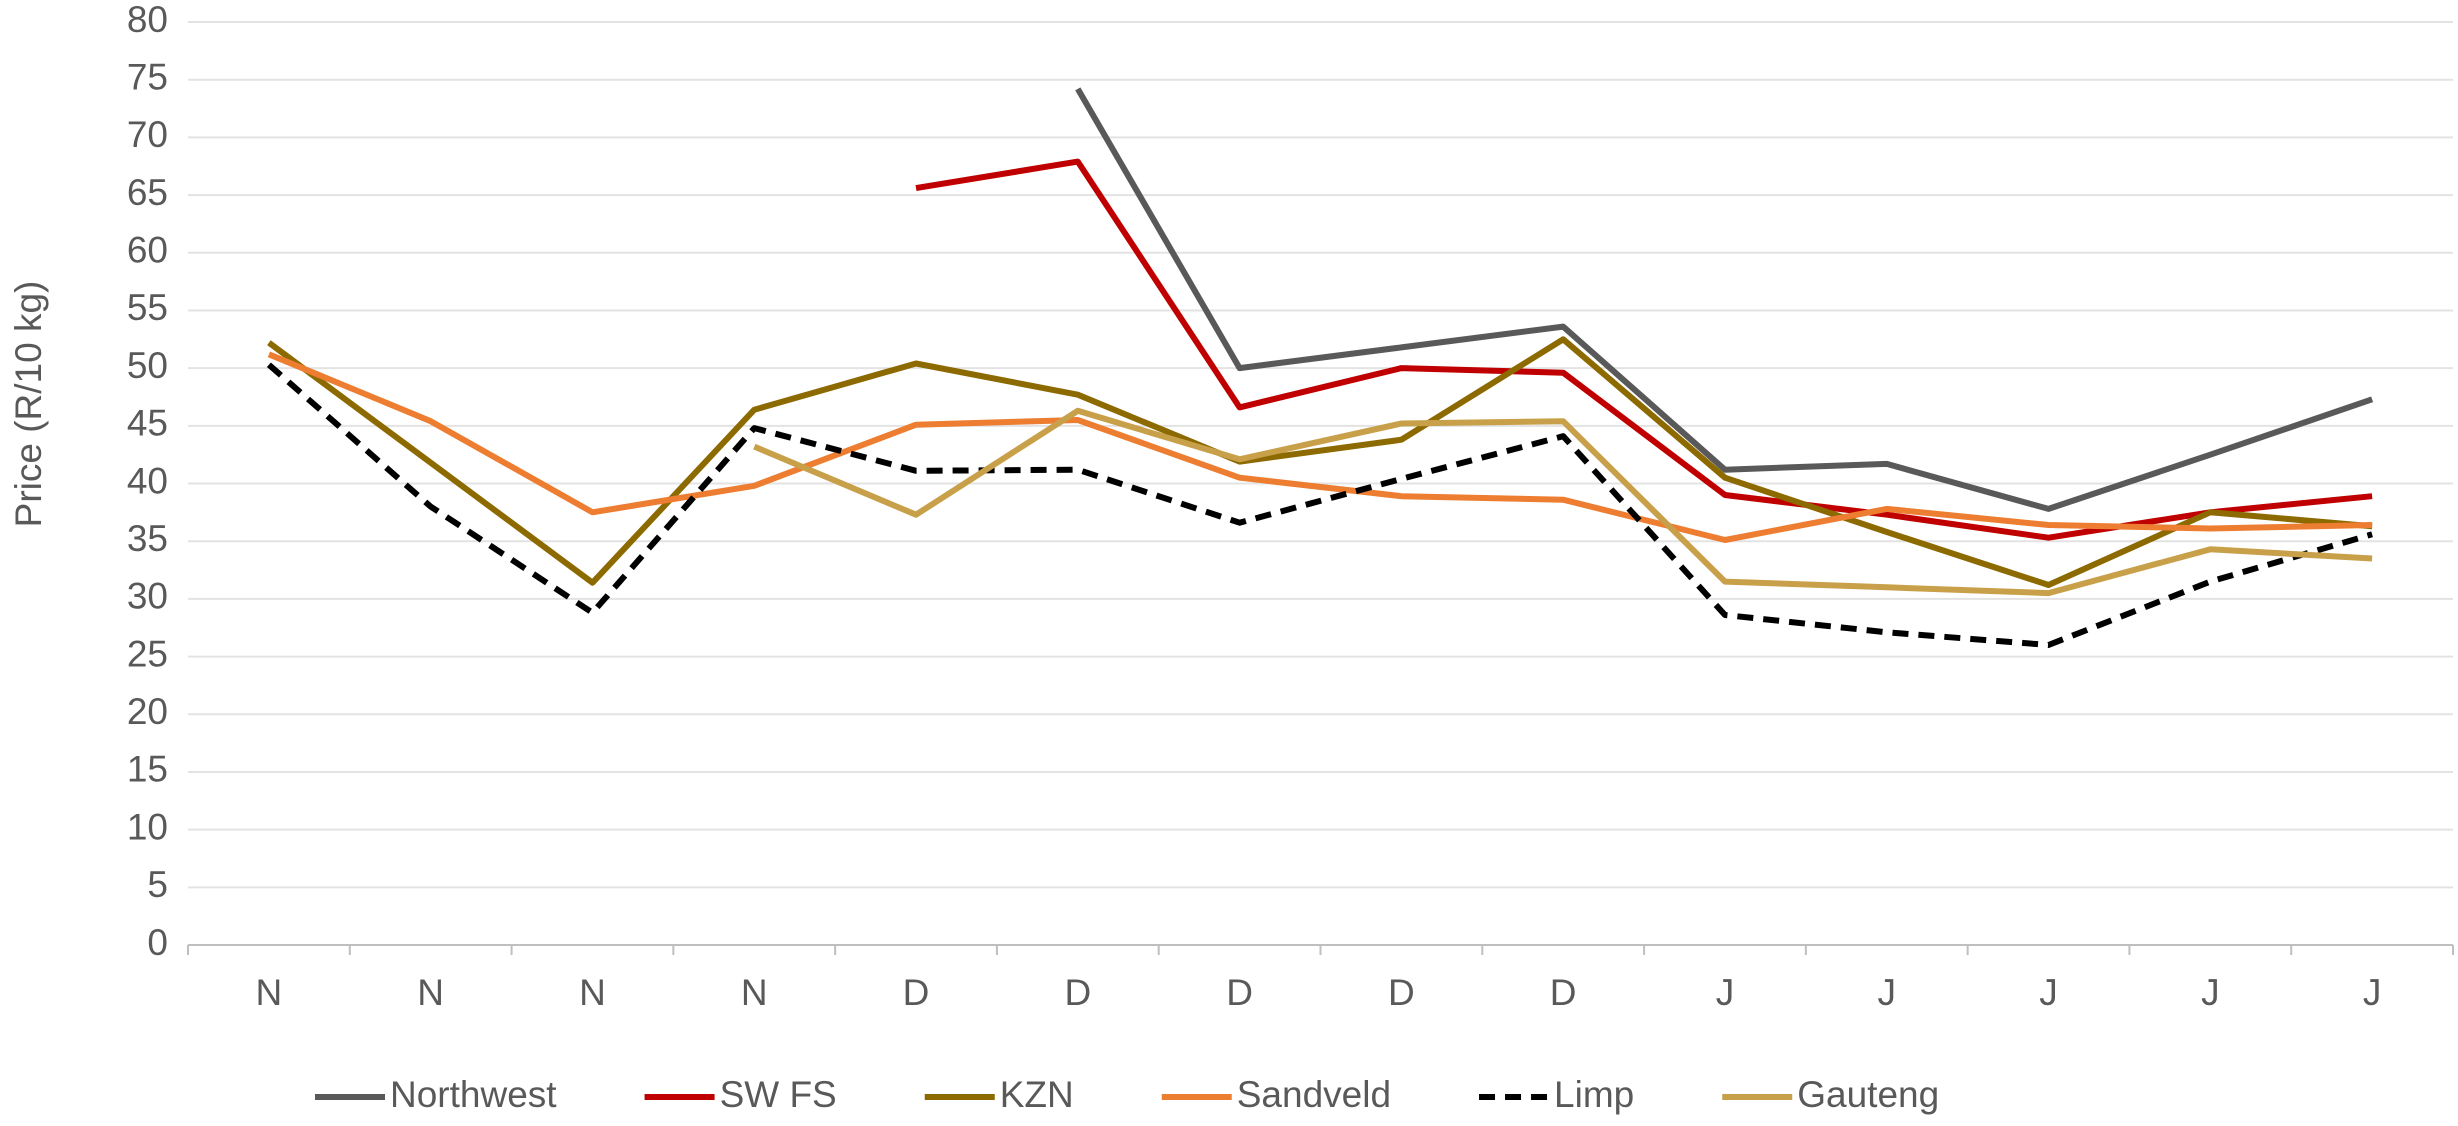 Image resolution: width=2458 pixels, height=1126 pixels. What do you see at coordinates (1037, 1094) in the screenshot?
I see `legend-label: KZN` at bounding box center [1037, 1094].